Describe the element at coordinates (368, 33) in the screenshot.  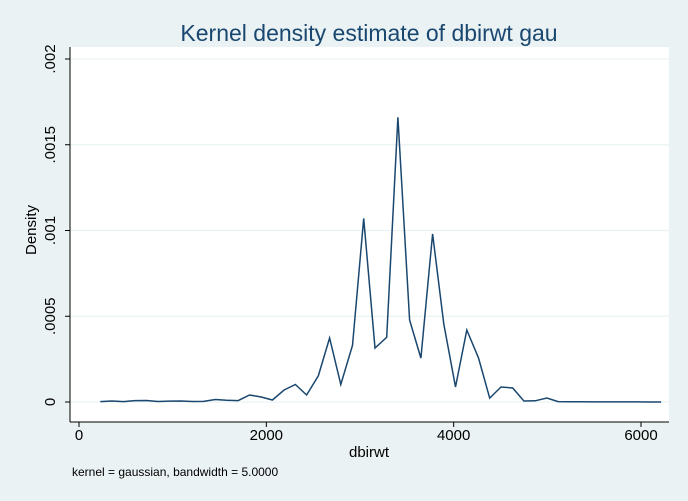
I see `chart-title: Kernel density estimate of dbirwt gau` at that location.